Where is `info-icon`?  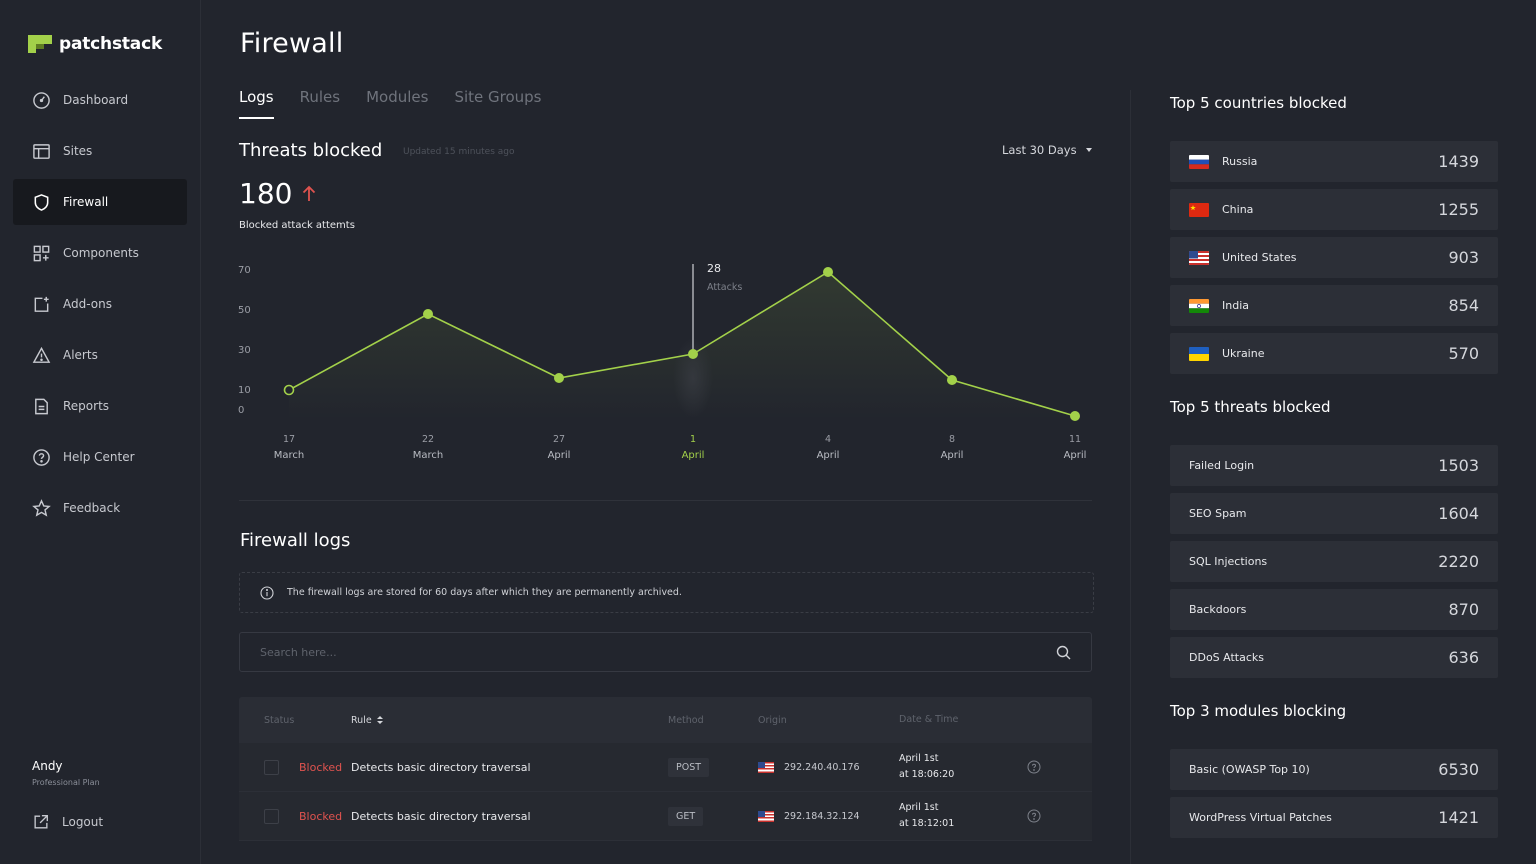
info-icon is located at coordinates (267, 592).